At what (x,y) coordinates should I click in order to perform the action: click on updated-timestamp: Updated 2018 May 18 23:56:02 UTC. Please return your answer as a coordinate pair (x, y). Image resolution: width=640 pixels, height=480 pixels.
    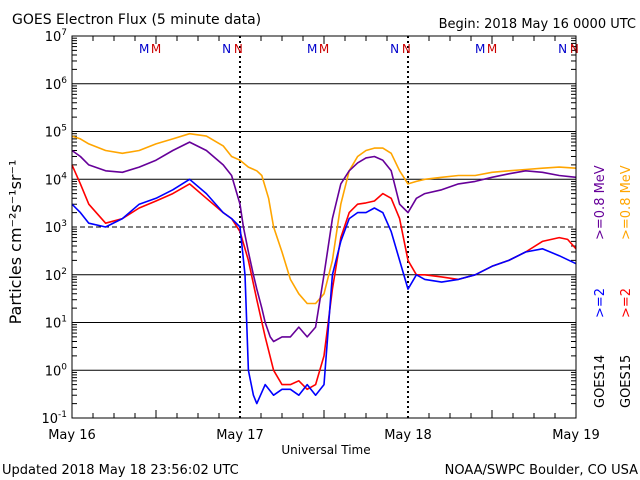
    Looking at the image, I should click on (120, 470).